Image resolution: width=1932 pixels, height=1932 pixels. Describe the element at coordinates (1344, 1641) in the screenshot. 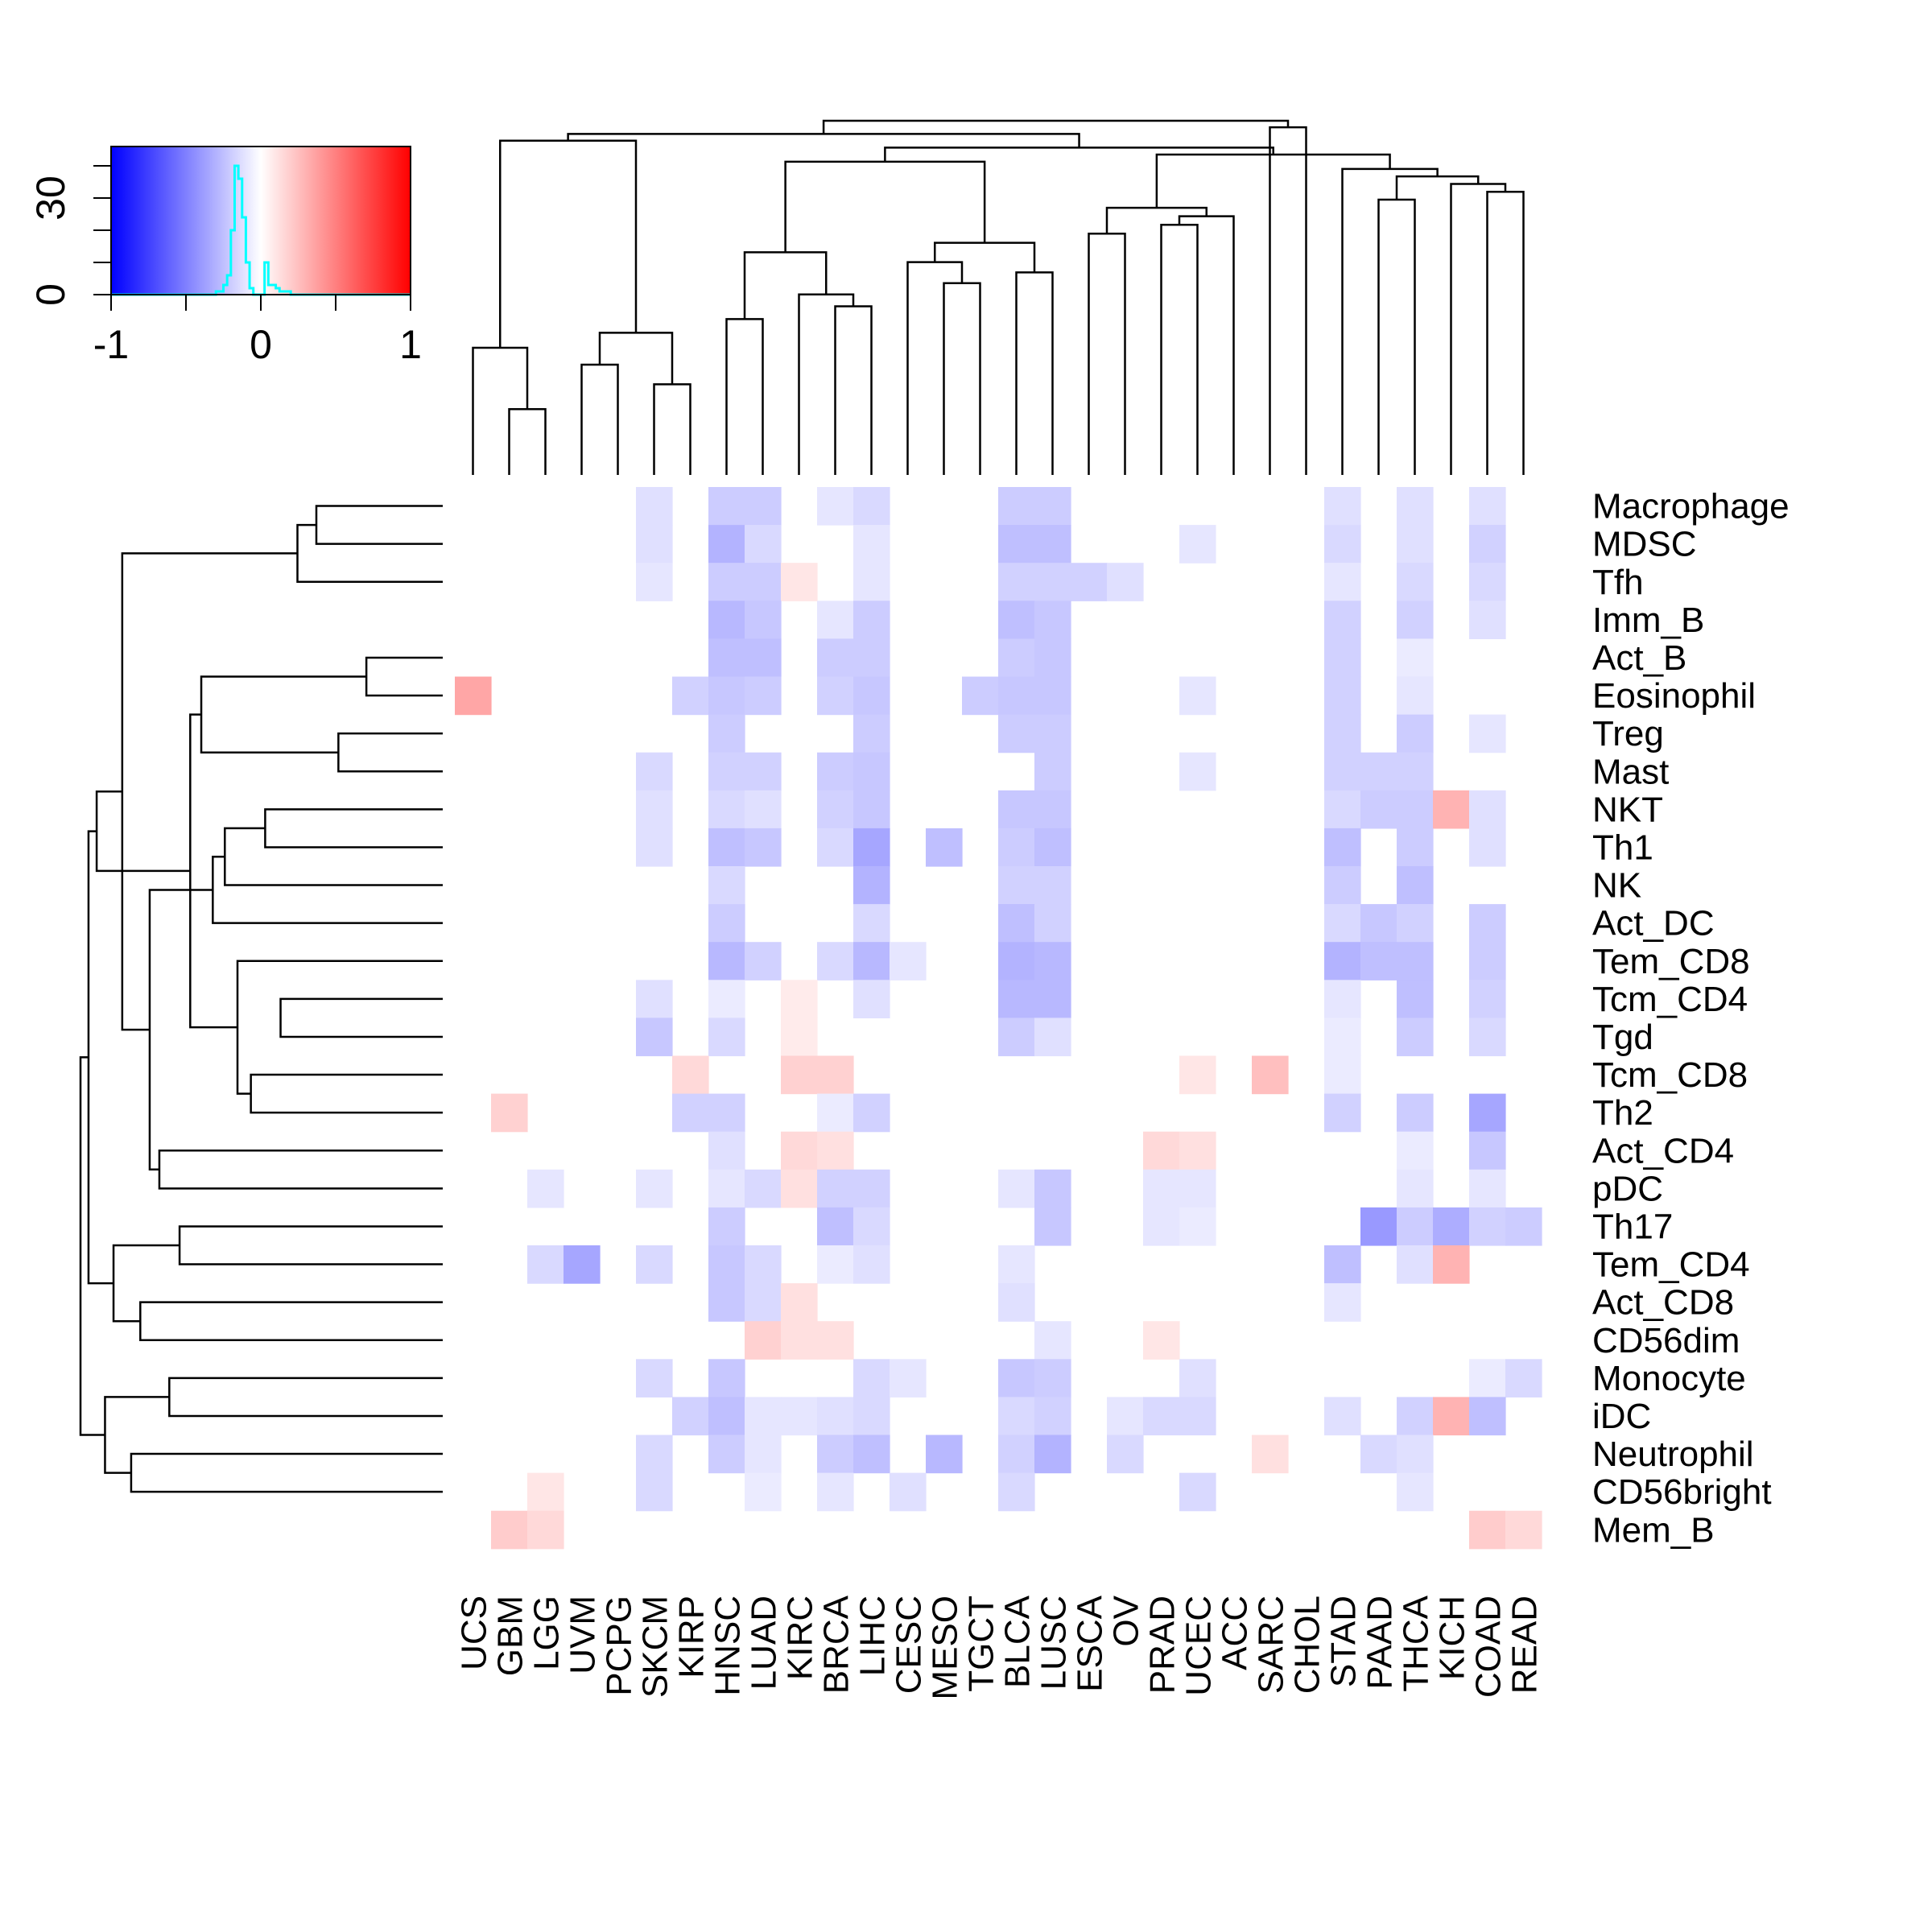

I see `column-label: STAD` at that location.